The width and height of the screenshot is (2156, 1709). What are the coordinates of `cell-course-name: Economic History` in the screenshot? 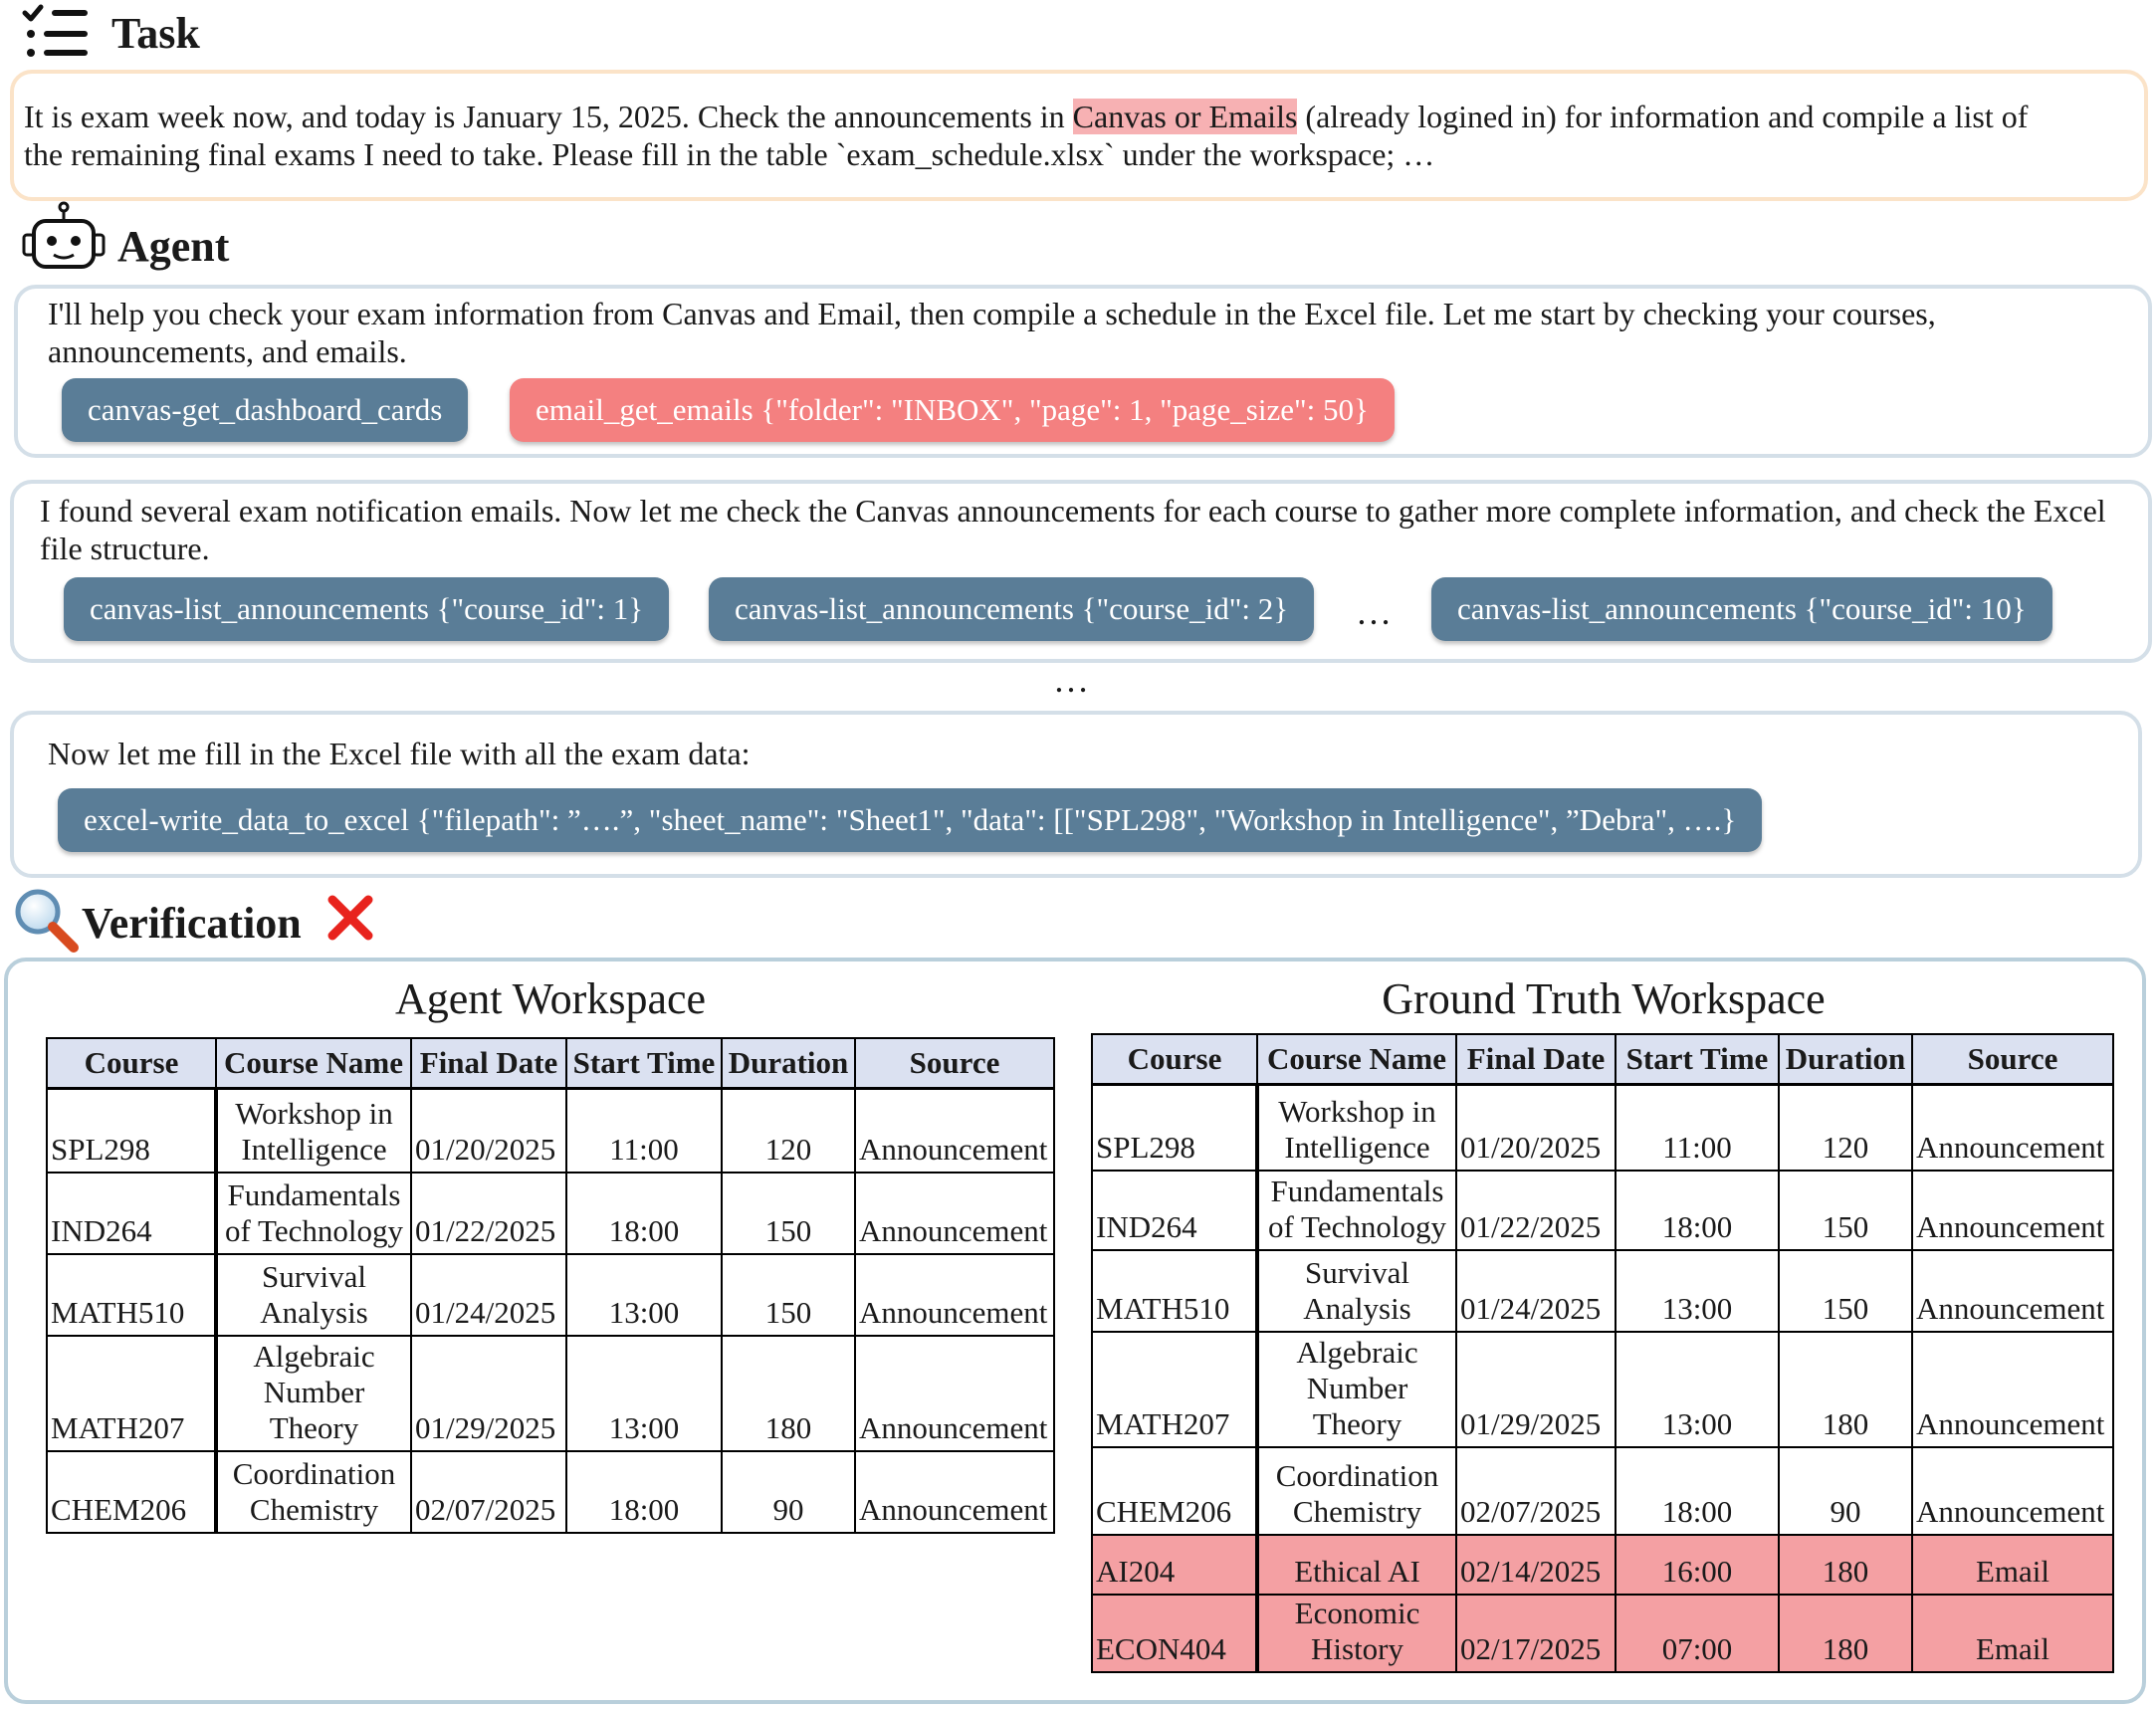 It's located at (1356, 1633).